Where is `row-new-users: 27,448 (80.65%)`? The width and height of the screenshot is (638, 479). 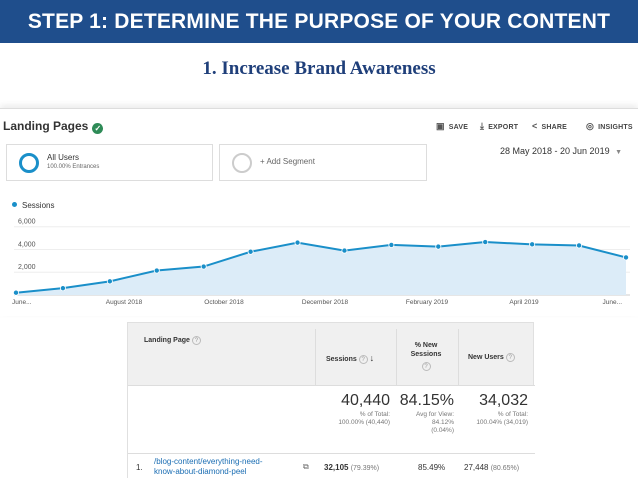 row-new-users: 27,448 (80.65%) is located at coordinates (491, 467).